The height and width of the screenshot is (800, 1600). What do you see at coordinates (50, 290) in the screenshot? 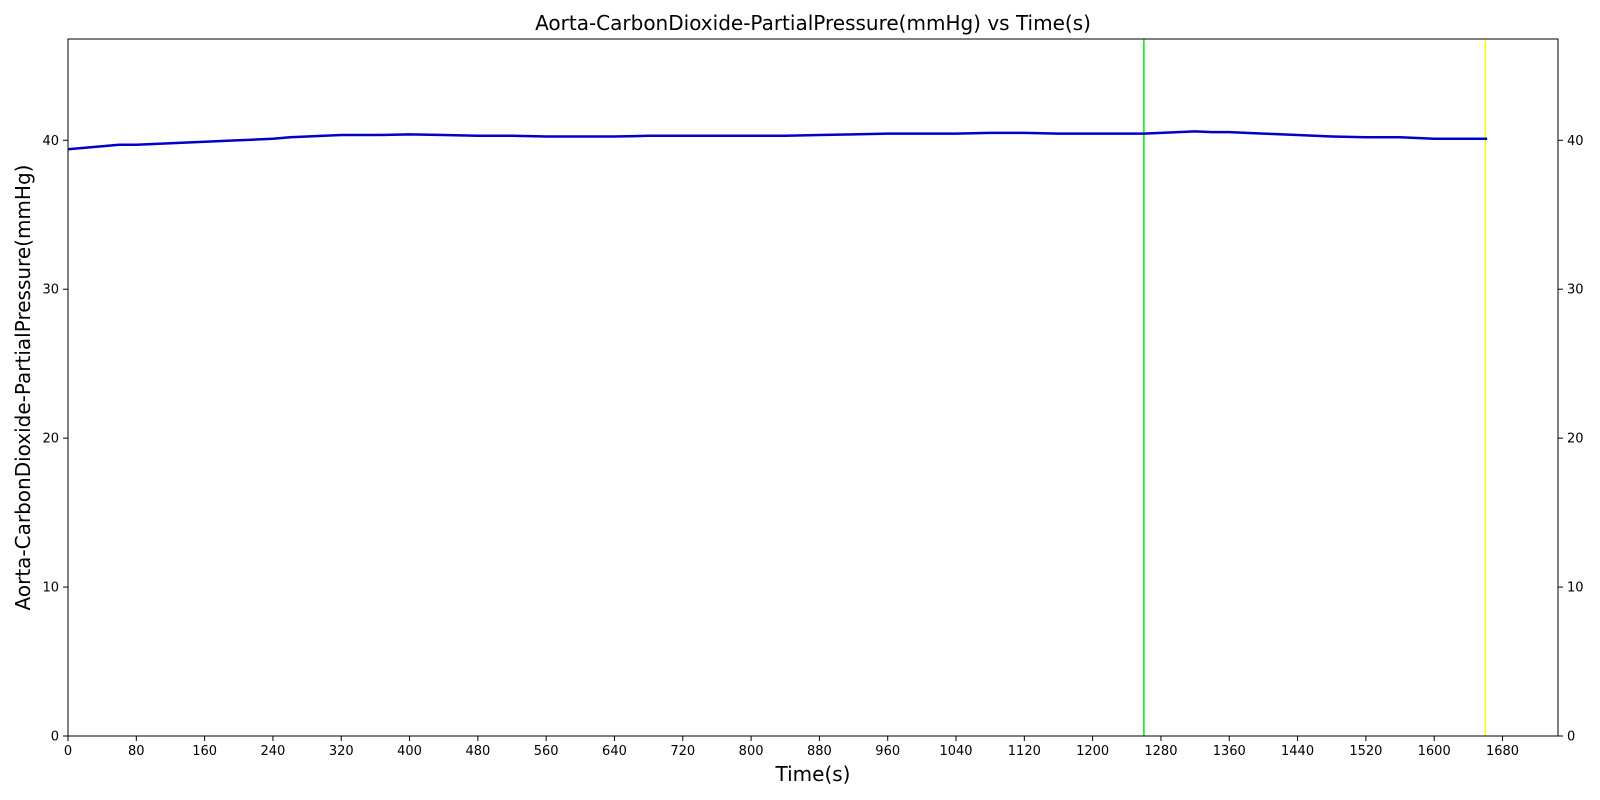
I see `y-tick-label: 30` at bounding box center [50, 290].